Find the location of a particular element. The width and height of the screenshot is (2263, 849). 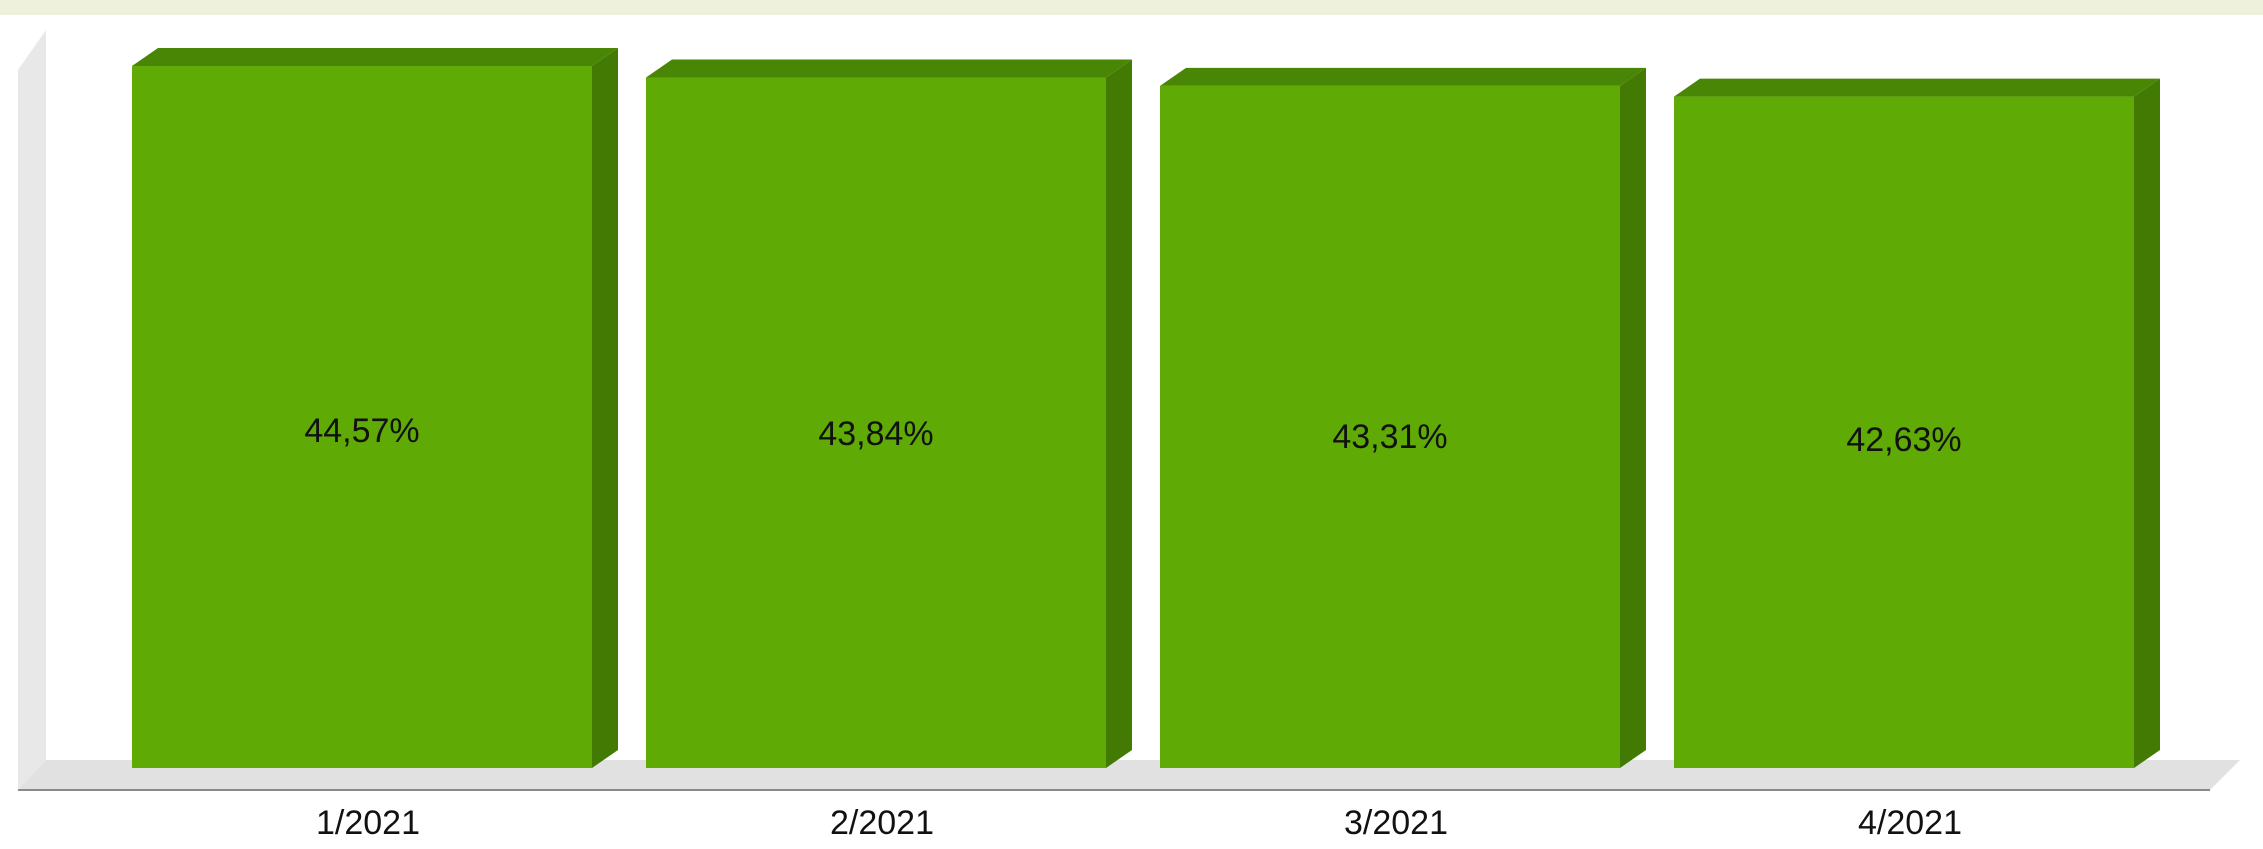

x-tick-label: 2/2021 is located at coordinates (882, 823).